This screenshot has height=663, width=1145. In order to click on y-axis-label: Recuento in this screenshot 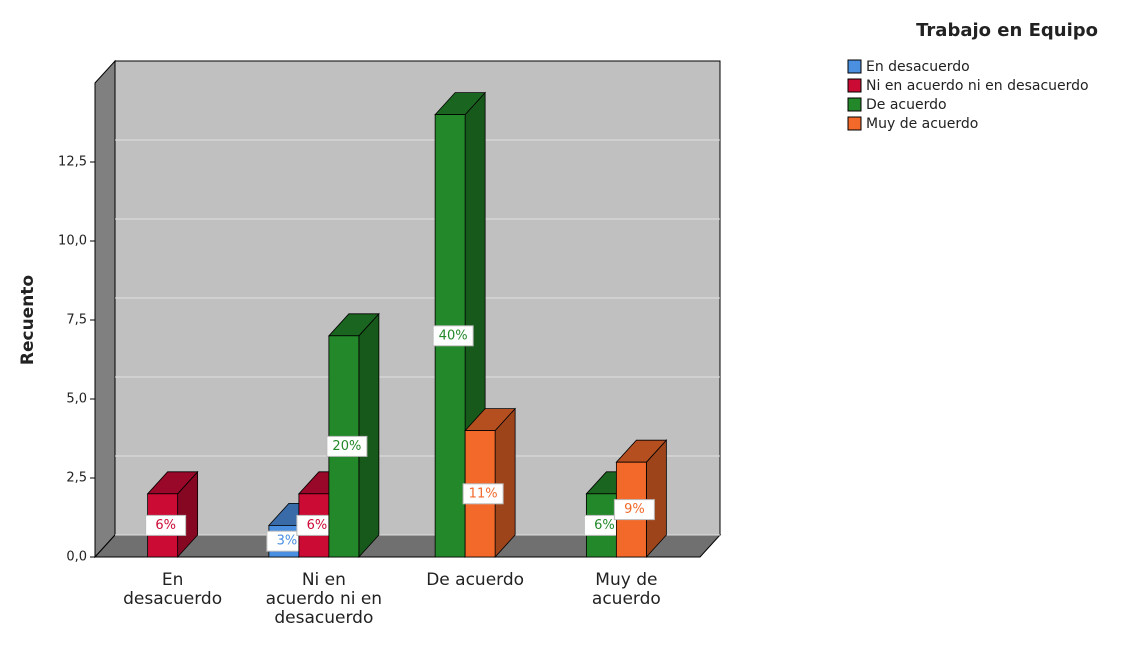, I will do `click(28, 320)`.